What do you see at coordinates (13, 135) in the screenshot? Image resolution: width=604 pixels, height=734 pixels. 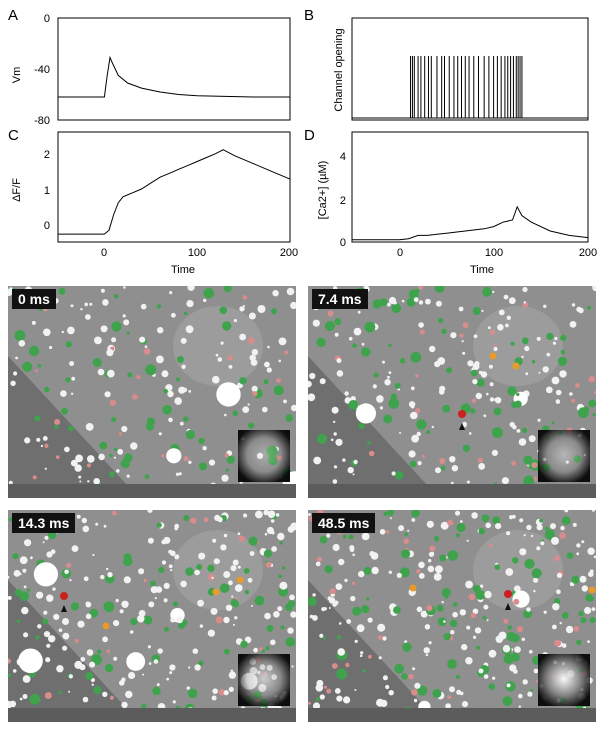 I see `panel-letter-c: C` at bounding box center [13, 135].